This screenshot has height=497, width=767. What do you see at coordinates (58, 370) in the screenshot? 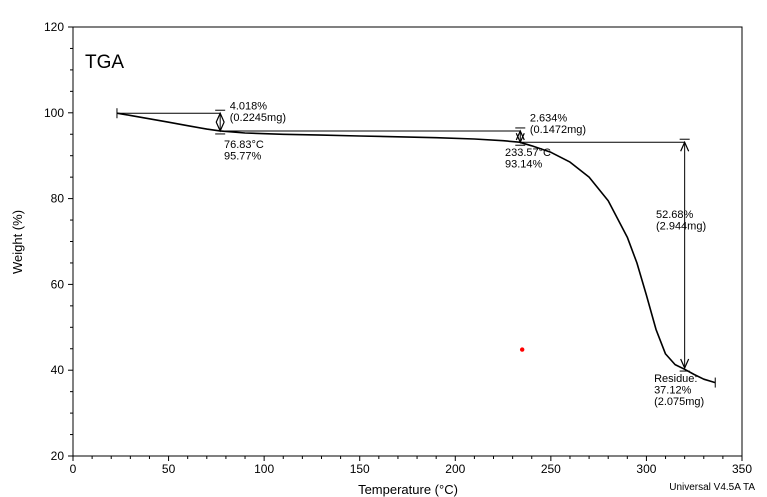
I see `y-tick-label: 40` at bounding box center [58, 370].